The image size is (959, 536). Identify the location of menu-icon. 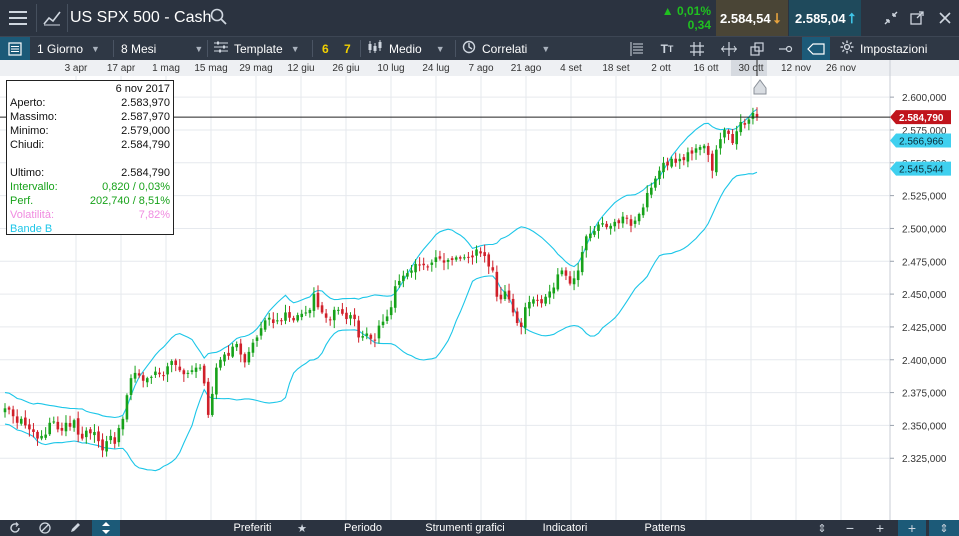
(18, 18).